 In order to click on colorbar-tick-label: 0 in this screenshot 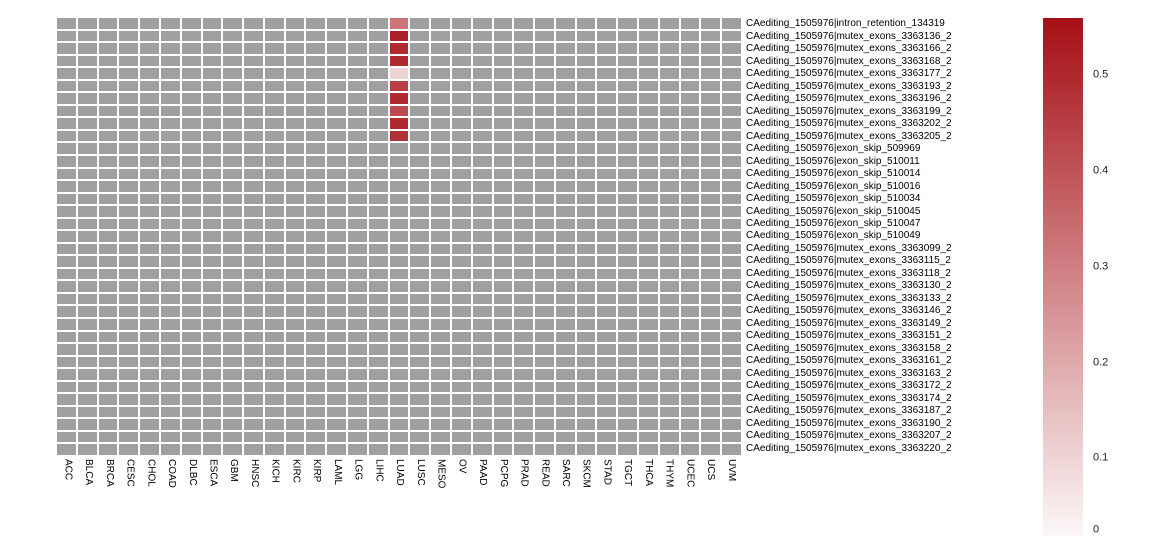, I will do `click(1096, 529)`.